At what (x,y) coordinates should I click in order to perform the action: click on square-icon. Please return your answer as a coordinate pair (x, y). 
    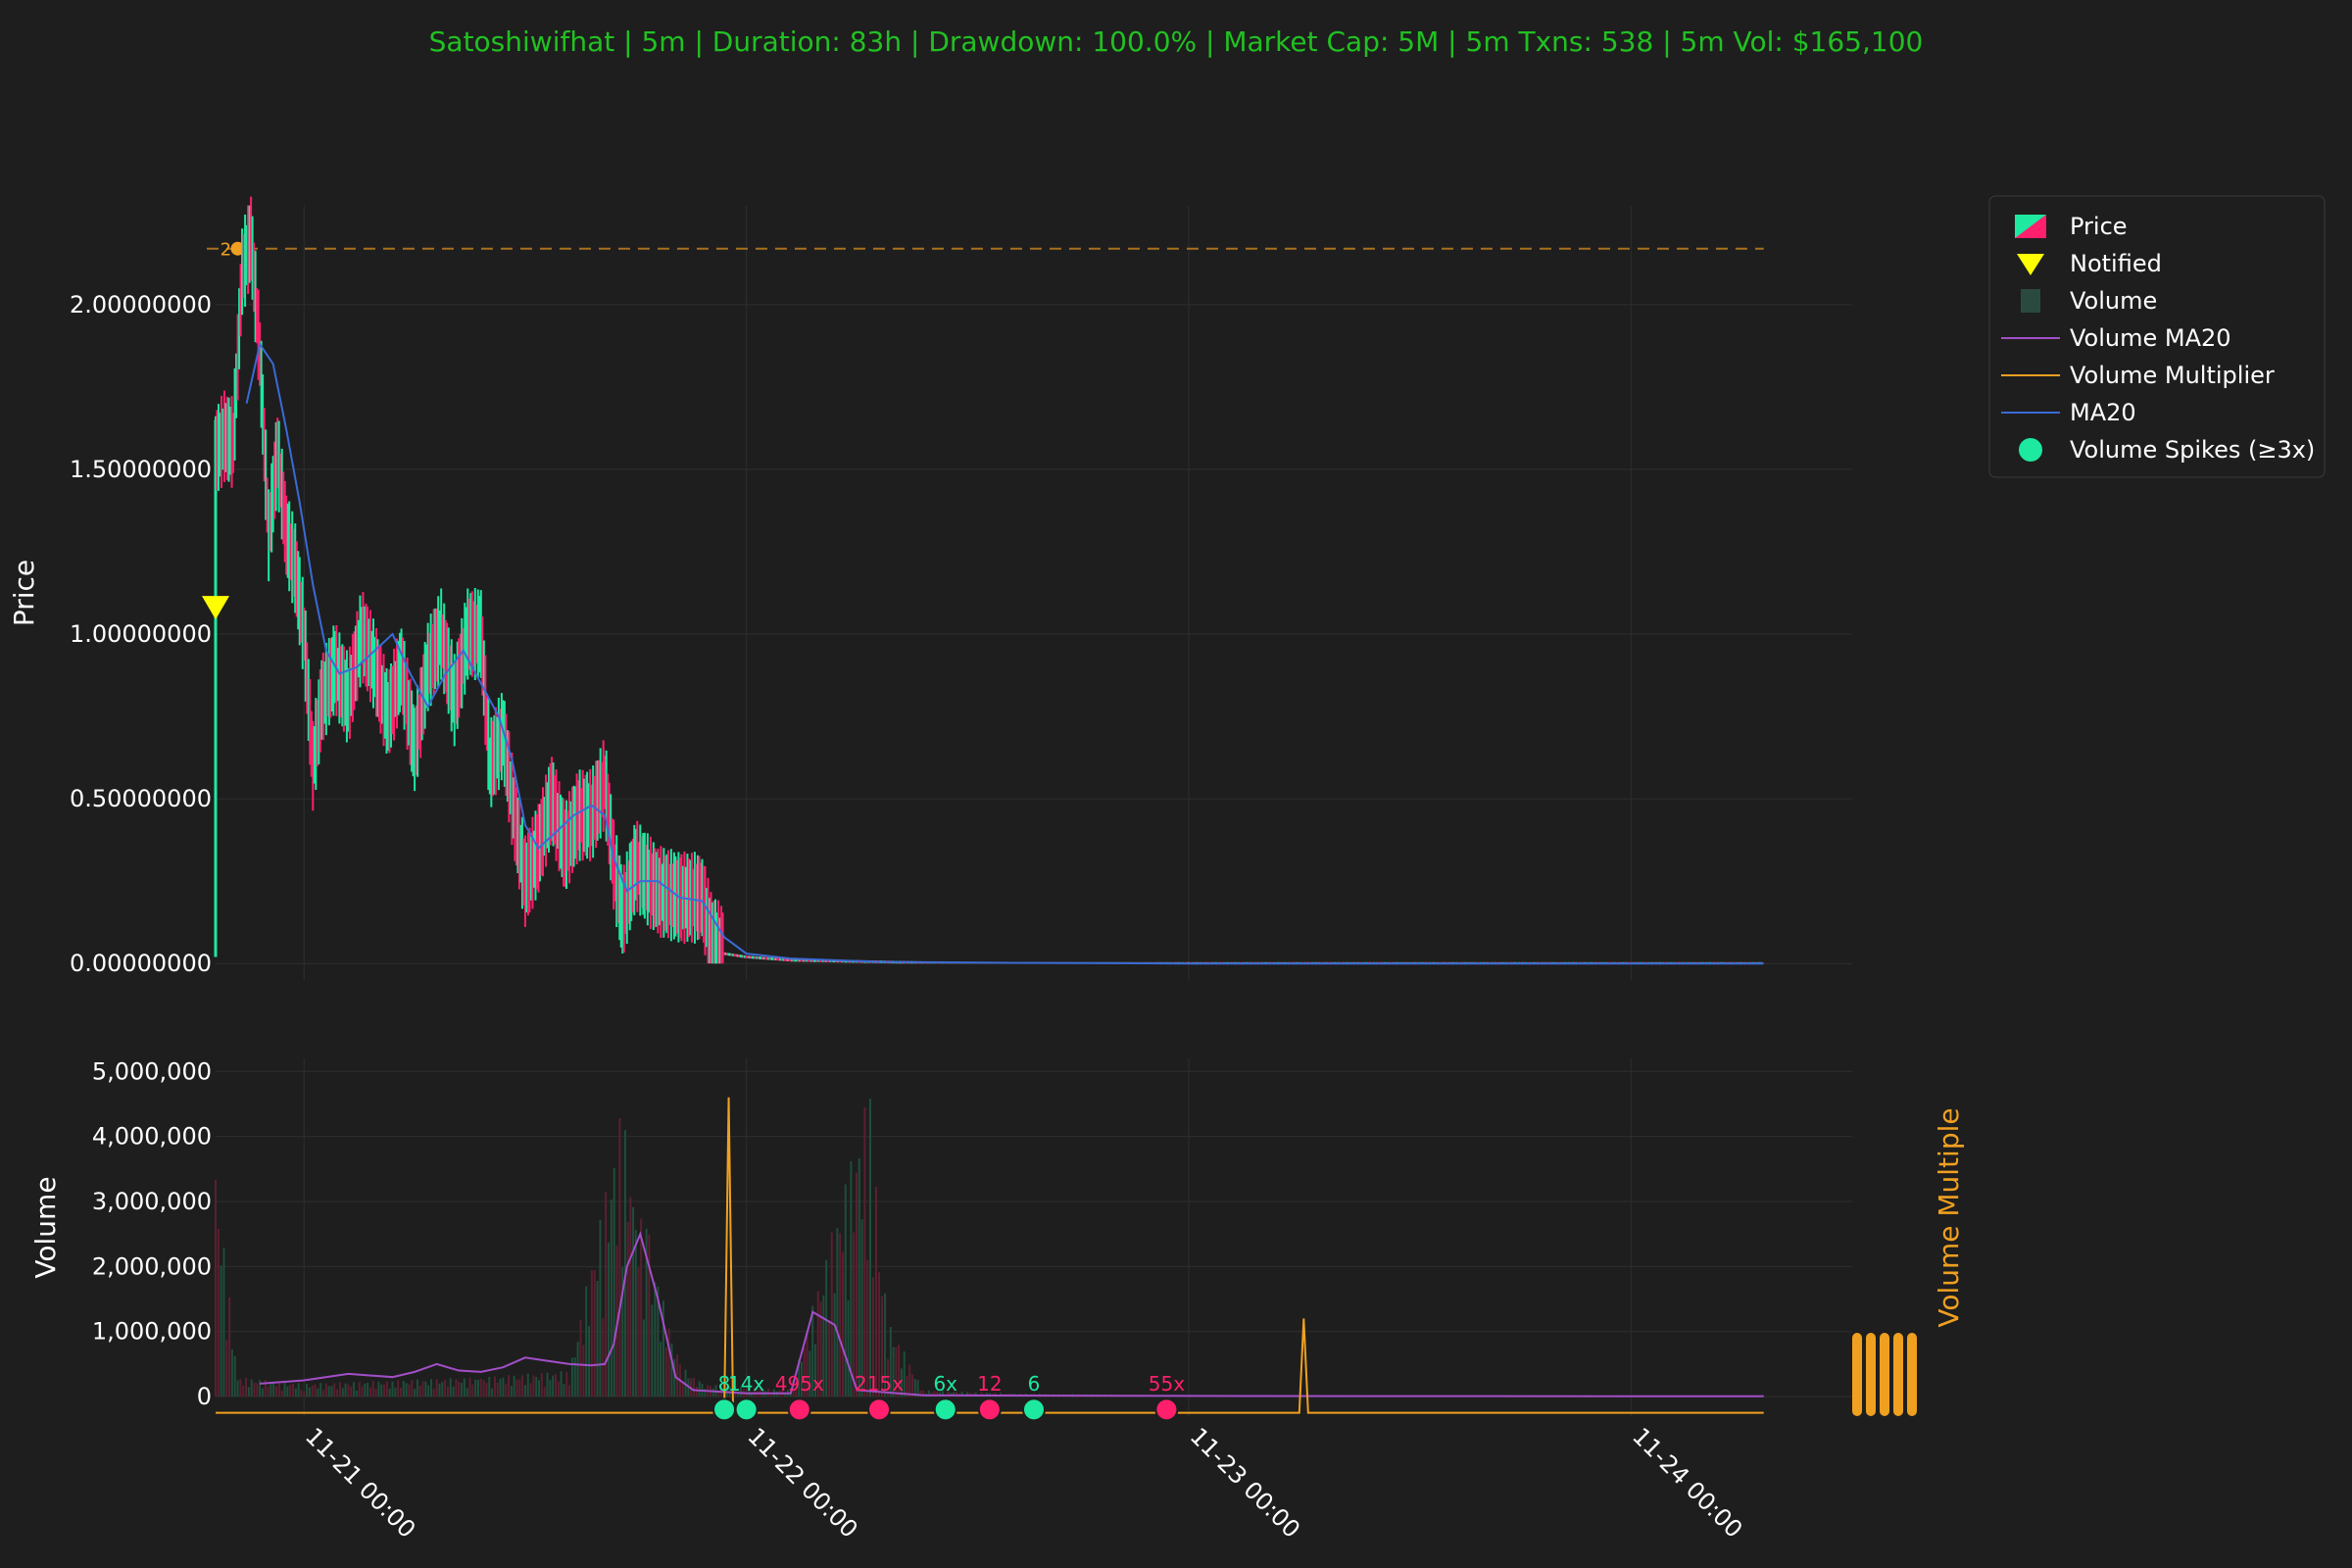
    Looking at the image, I should click on (2031, 301).